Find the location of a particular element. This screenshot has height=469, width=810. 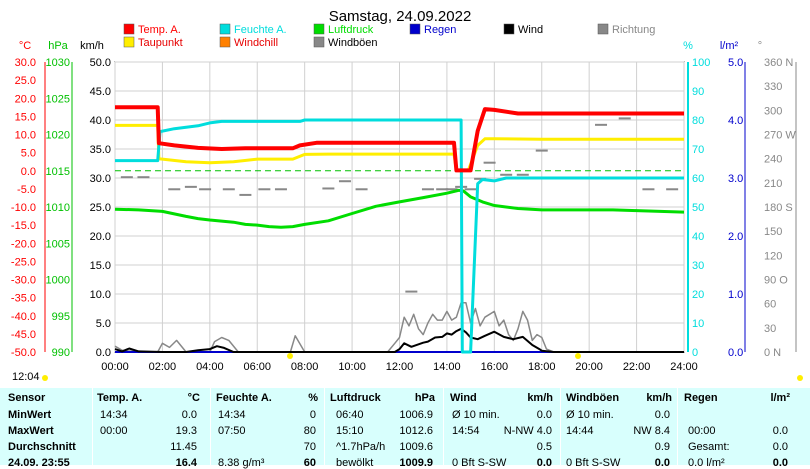

series-line-temp-a is located at coordinates (399, 139).